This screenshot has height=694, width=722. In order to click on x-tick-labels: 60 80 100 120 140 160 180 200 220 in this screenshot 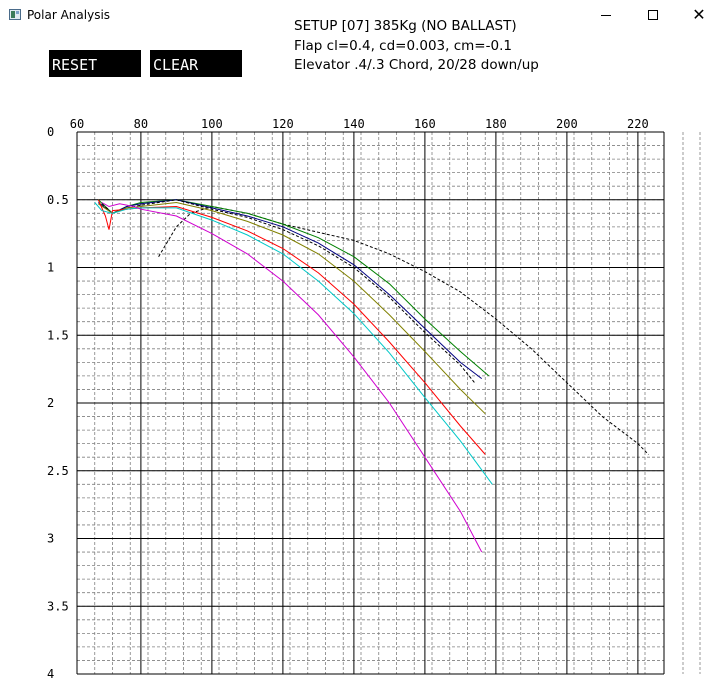, I will do `click(359, 124)`.